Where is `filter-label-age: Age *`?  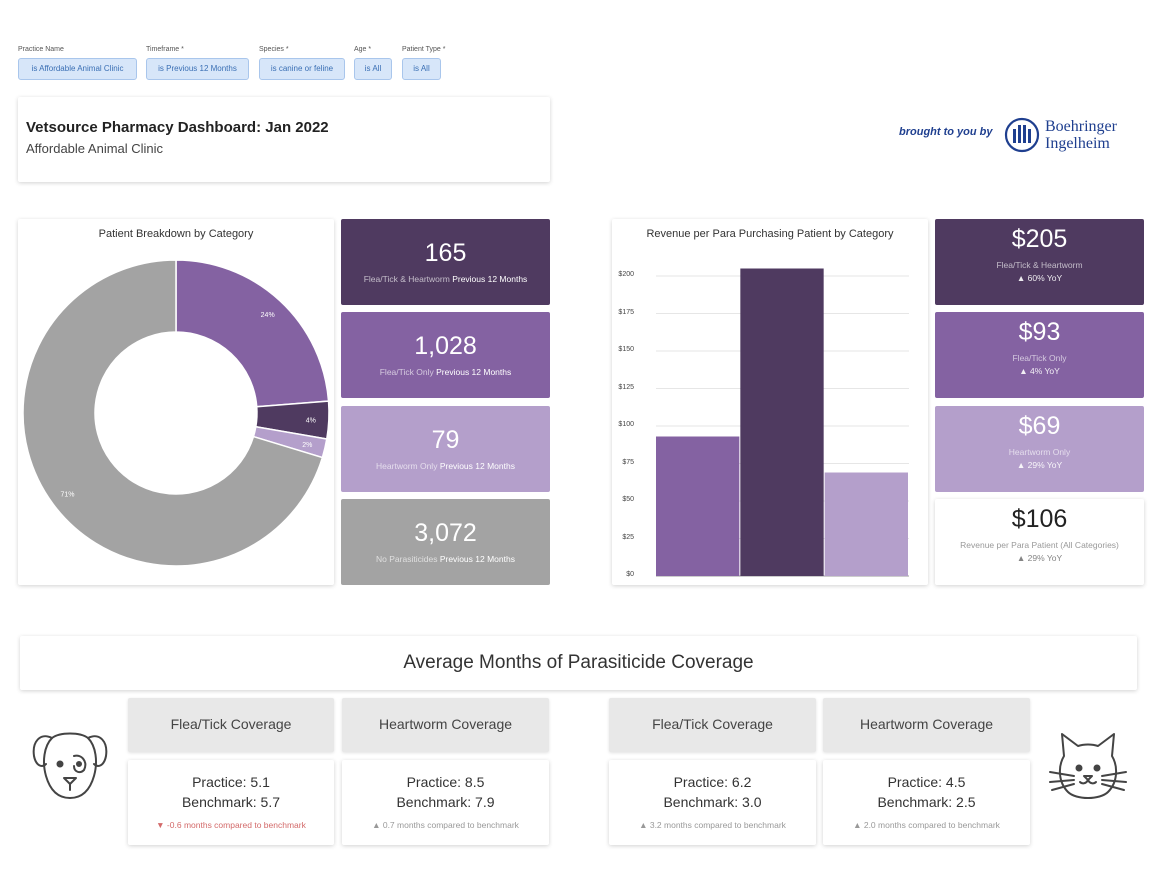 filter-label-age: Age * is located at coordinates (363, 49).